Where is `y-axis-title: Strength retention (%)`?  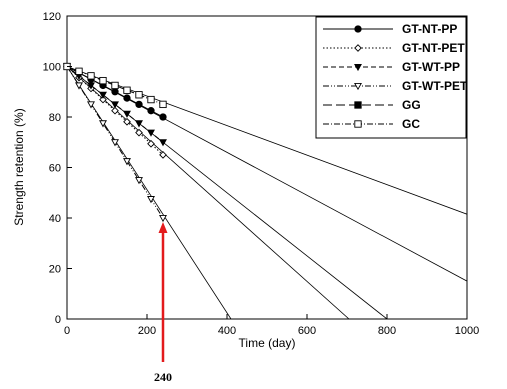
y-axis-title: Strength retention (%) is located at coordinates (19, 166).